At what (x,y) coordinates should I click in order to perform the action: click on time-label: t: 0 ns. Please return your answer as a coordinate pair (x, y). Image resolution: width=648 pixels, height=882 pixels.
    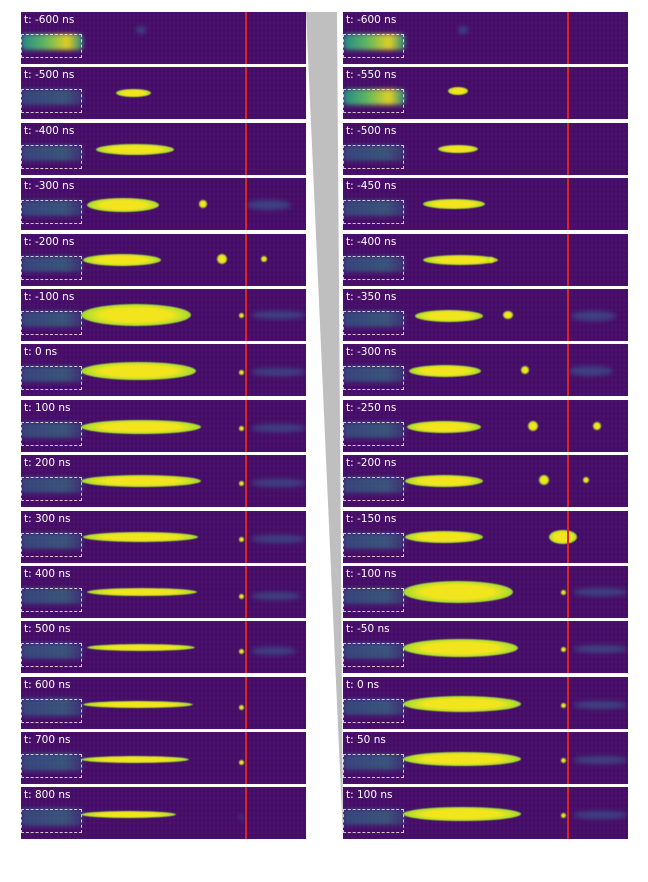
    Looking at the image, I should click on (363, 684).